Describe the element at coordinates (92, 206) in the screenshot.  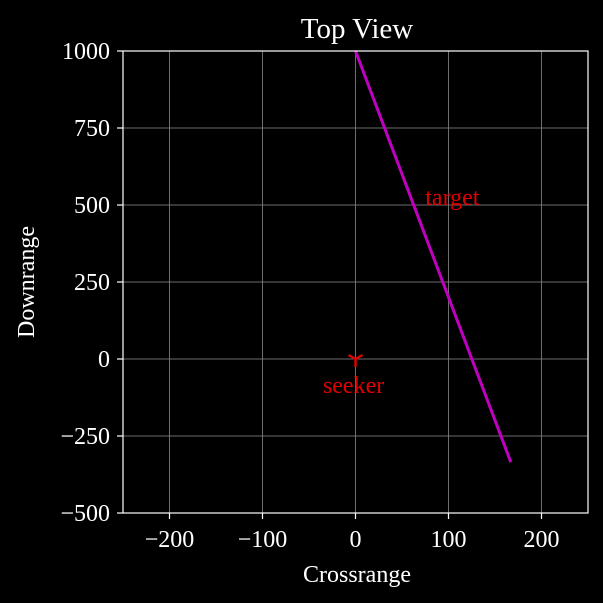
I see `y-tick-label: 500` at that location.